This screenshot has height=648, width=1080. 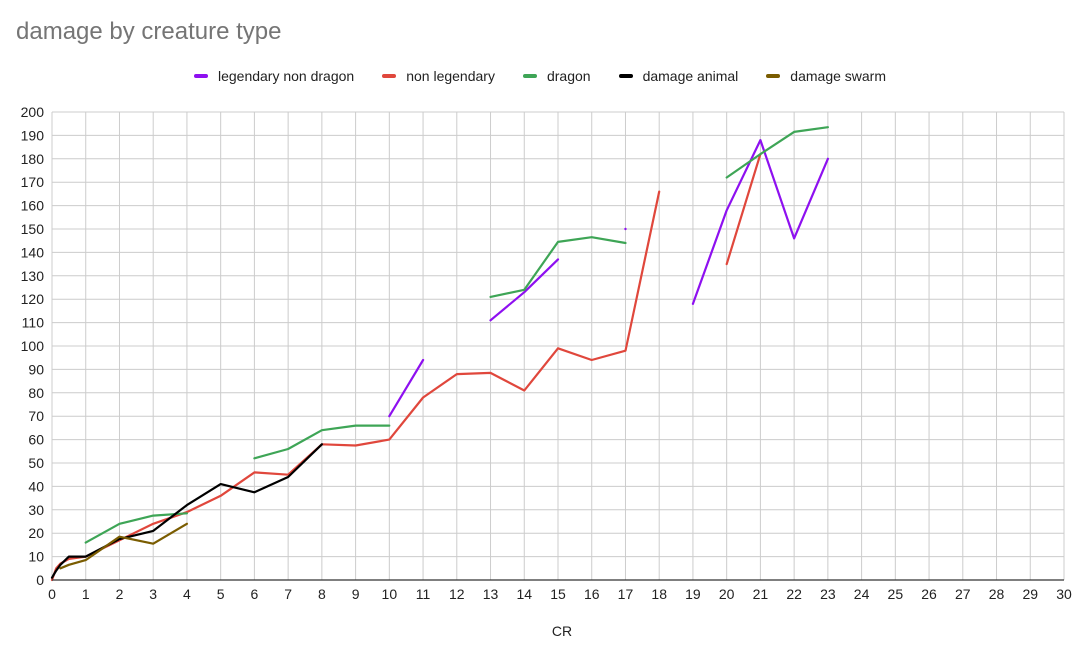 What do you see at coordinates (1030, 594) in the screenshot?
I see `x-tick-label: 29` at bounding box center [1030, 594].